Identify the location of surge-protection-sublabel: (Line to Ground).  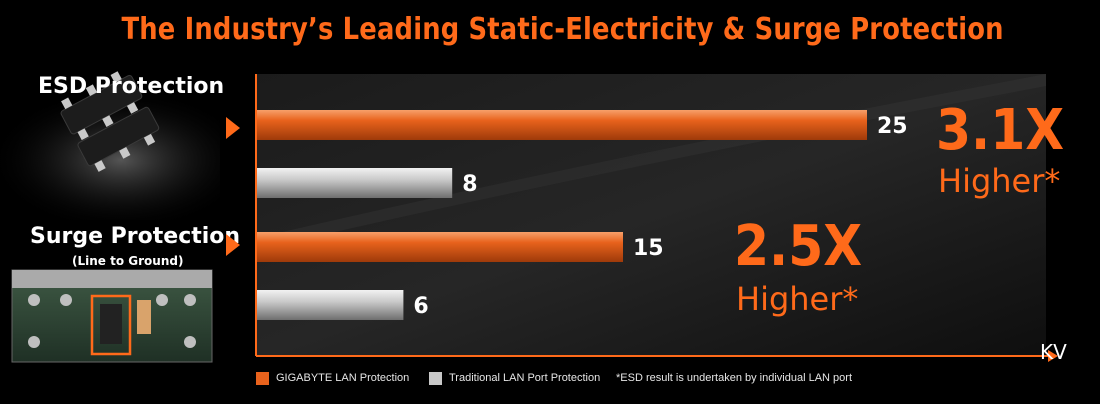
(128, 261).